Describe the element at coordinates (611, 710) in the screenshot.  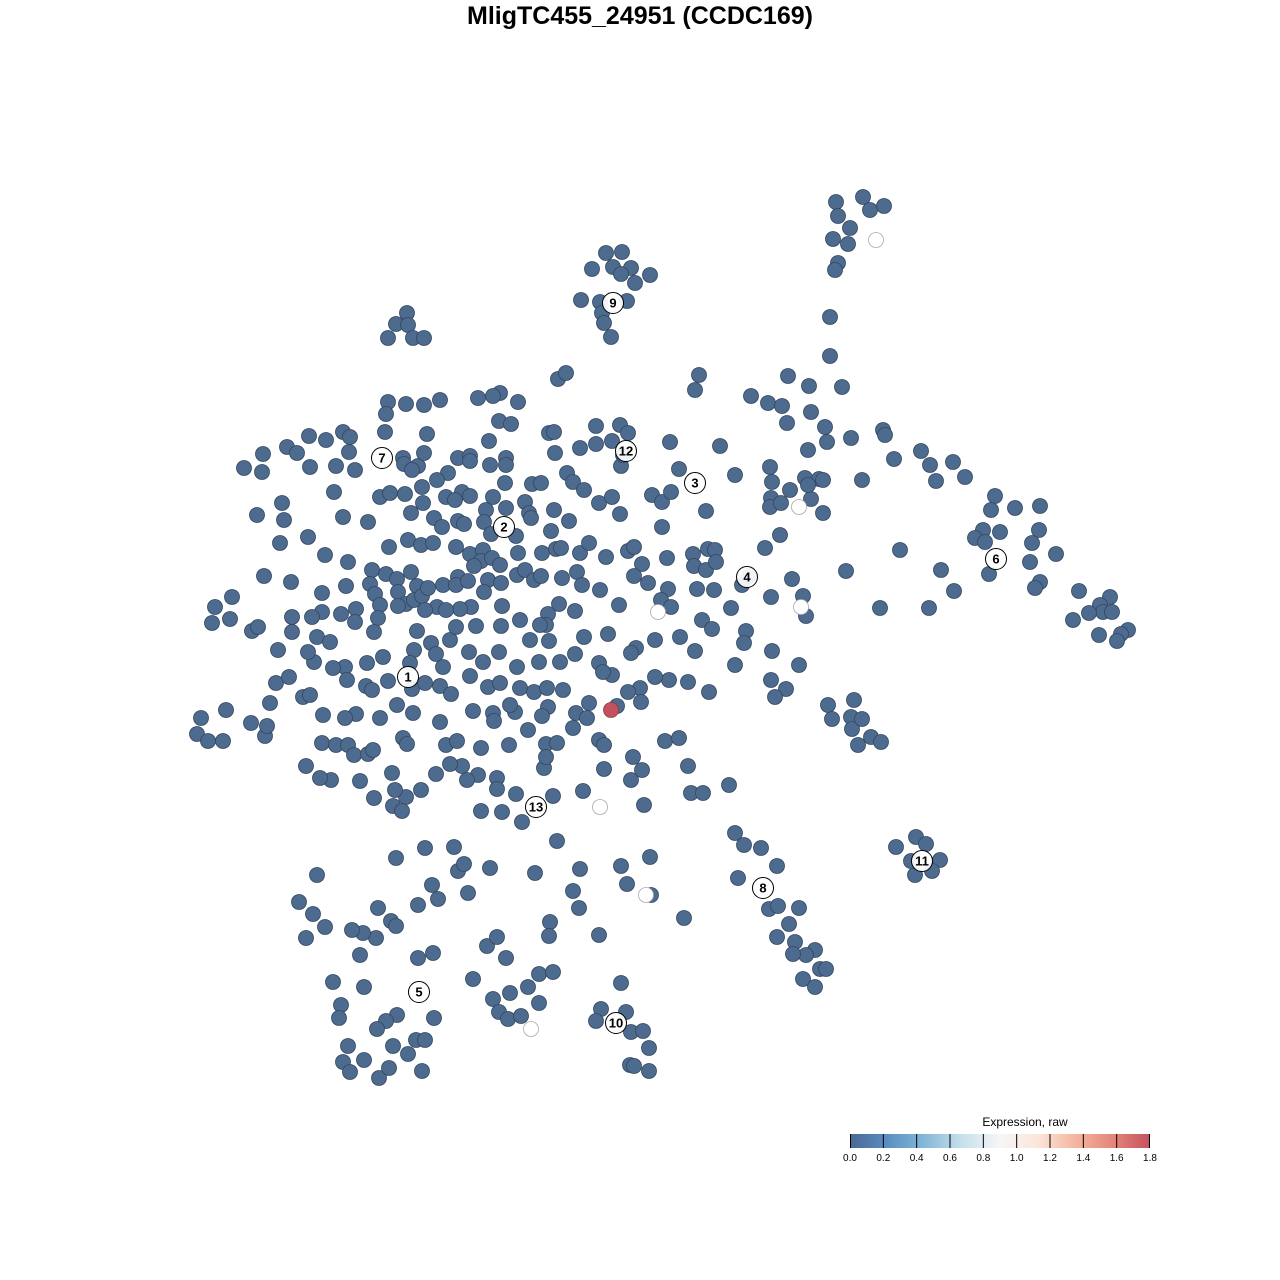
I see `cell-point-expressed` at that location.